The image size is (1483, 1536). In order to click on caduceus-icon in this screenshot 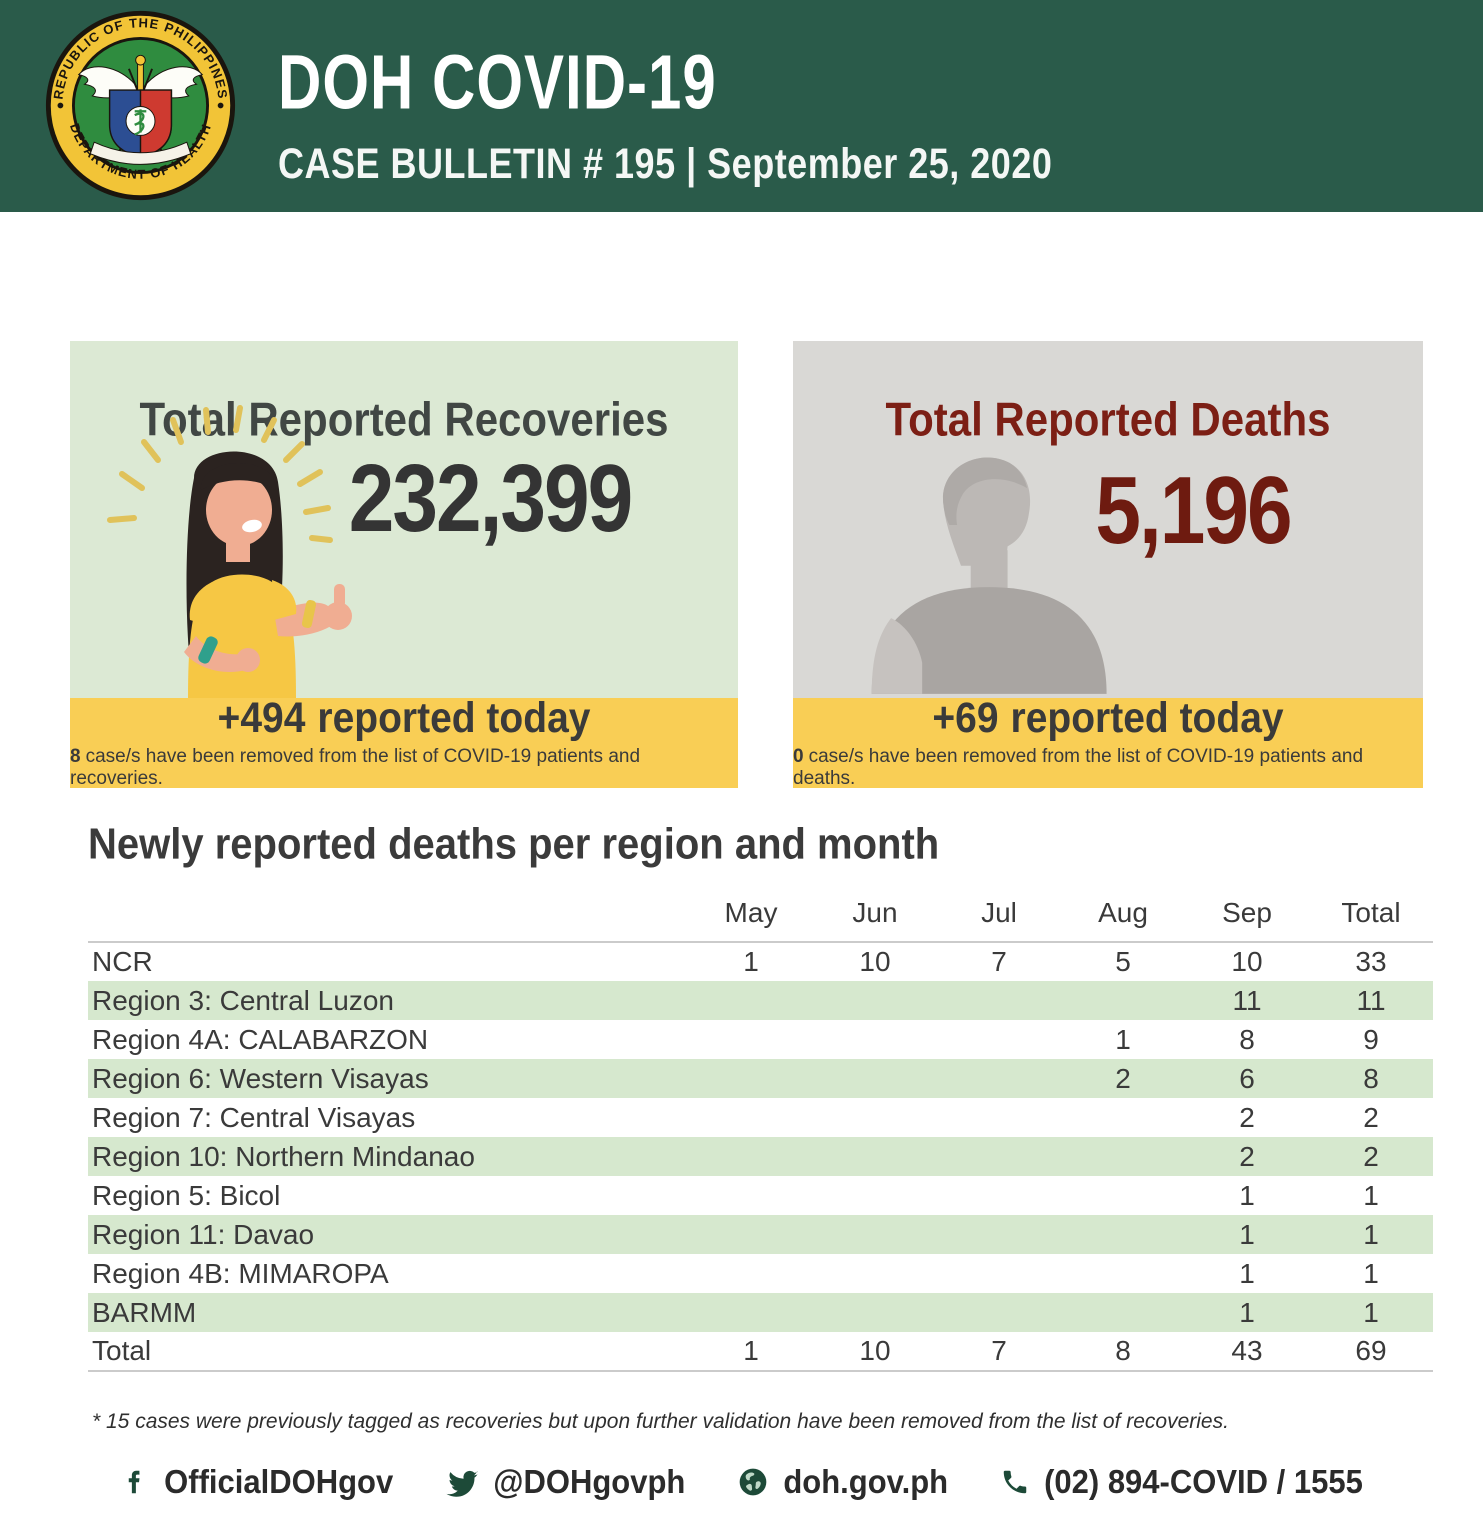, I will do `click(140, 122)`.